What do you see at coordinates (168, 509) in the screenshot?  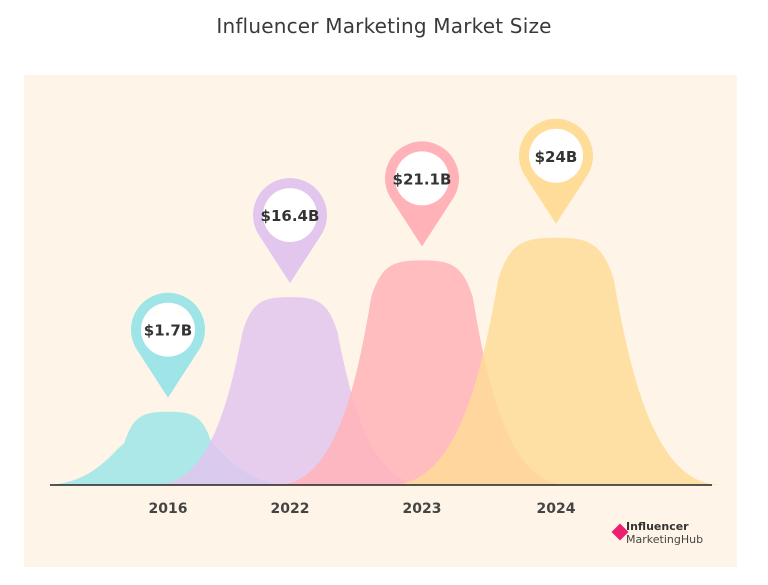 I see `x-tick-label: 2016` at bounding box center [168, 509].